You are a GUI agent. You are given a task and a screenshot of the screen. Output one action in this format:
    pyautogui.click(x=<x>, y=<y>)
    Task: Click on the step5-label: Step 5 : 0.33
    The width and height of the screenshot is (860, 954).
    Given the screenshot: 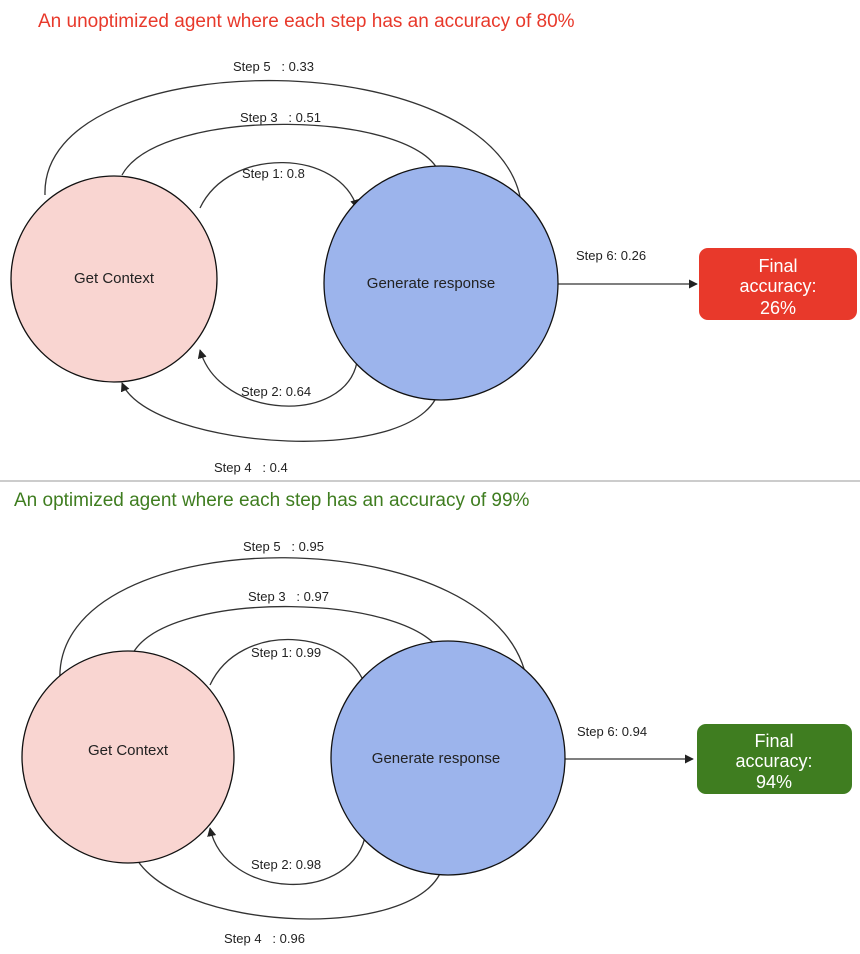 What is the action you would take?
    pyautogui.click(x=273, y=66)
    